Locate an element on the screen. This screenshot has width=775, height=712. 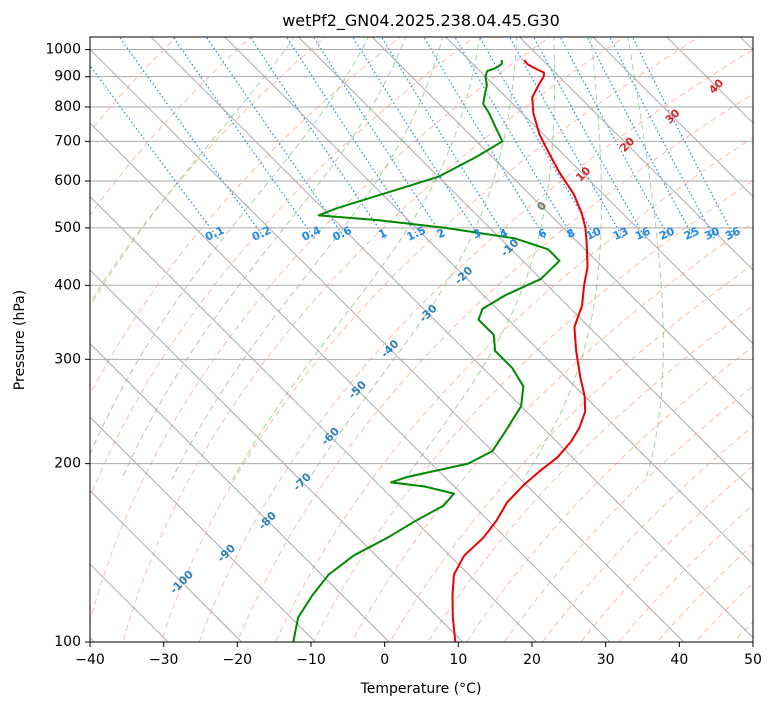
x-tick-label: 40 is located at coordinates (679, 660).